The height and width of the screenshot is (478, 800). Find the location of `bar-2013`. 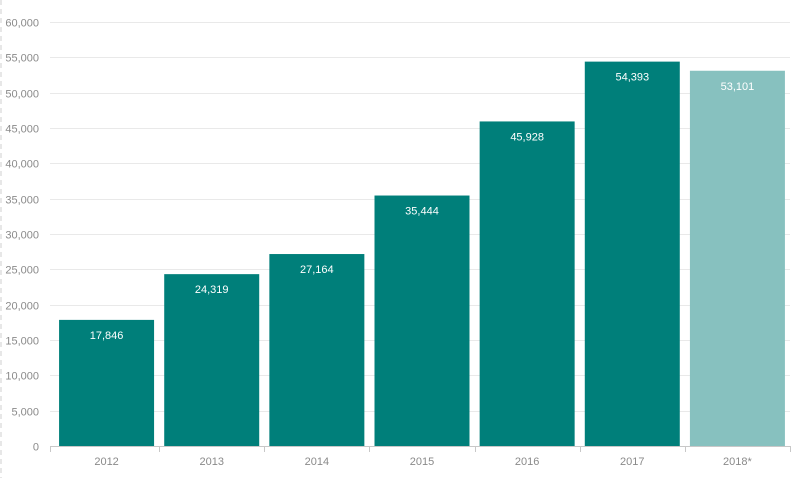

bar-2013 is located at coordinates (212, 360).